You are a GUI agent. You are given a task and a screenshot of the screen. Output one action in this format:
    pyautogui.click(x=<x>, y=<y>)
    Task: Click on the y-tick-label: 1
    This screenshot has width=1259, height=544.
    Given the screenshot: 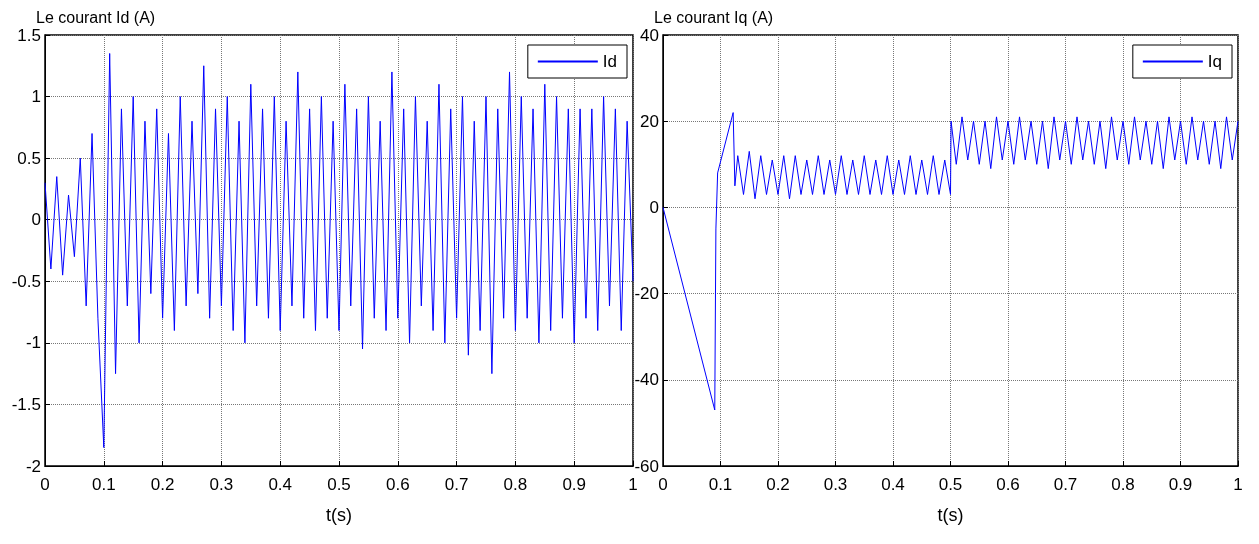 What is the action you would take?
    pyautogui.click(x=36, y=97)
    